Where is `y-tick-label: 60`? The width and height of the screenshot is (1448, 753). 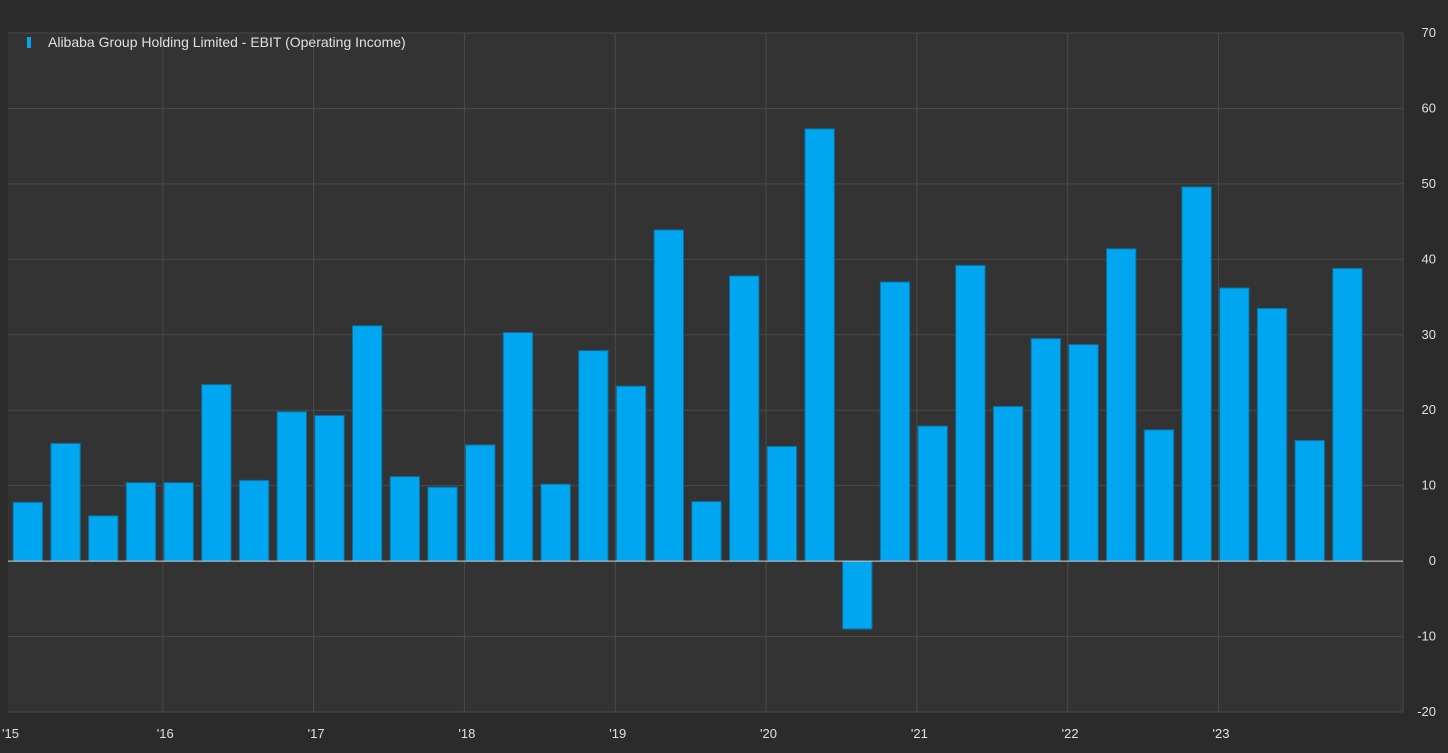 y-tick-label: 60 is located at coordinates (1429, 107).